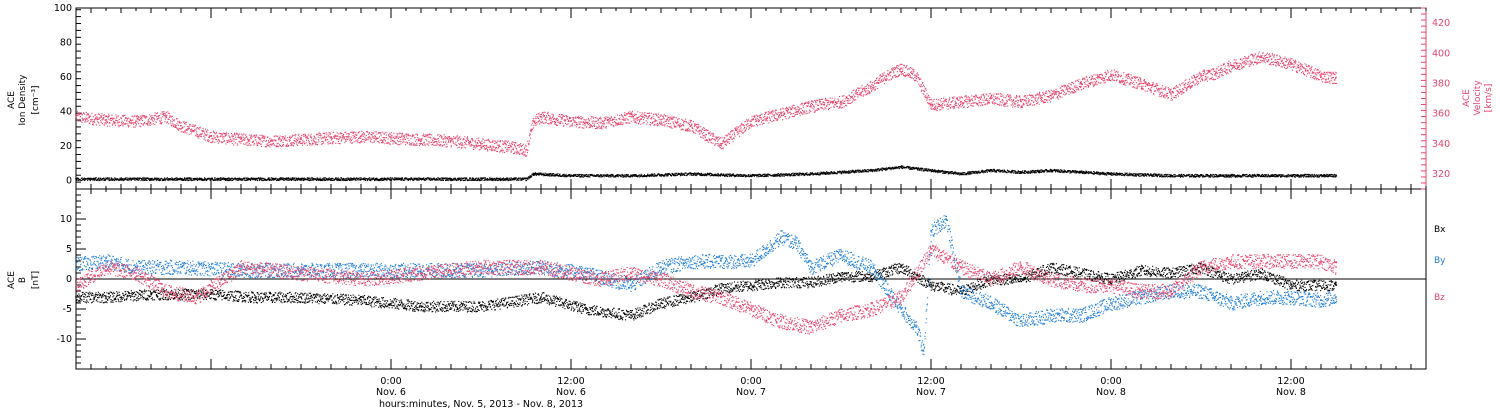  I want to click on density-series, so click(706, 173).